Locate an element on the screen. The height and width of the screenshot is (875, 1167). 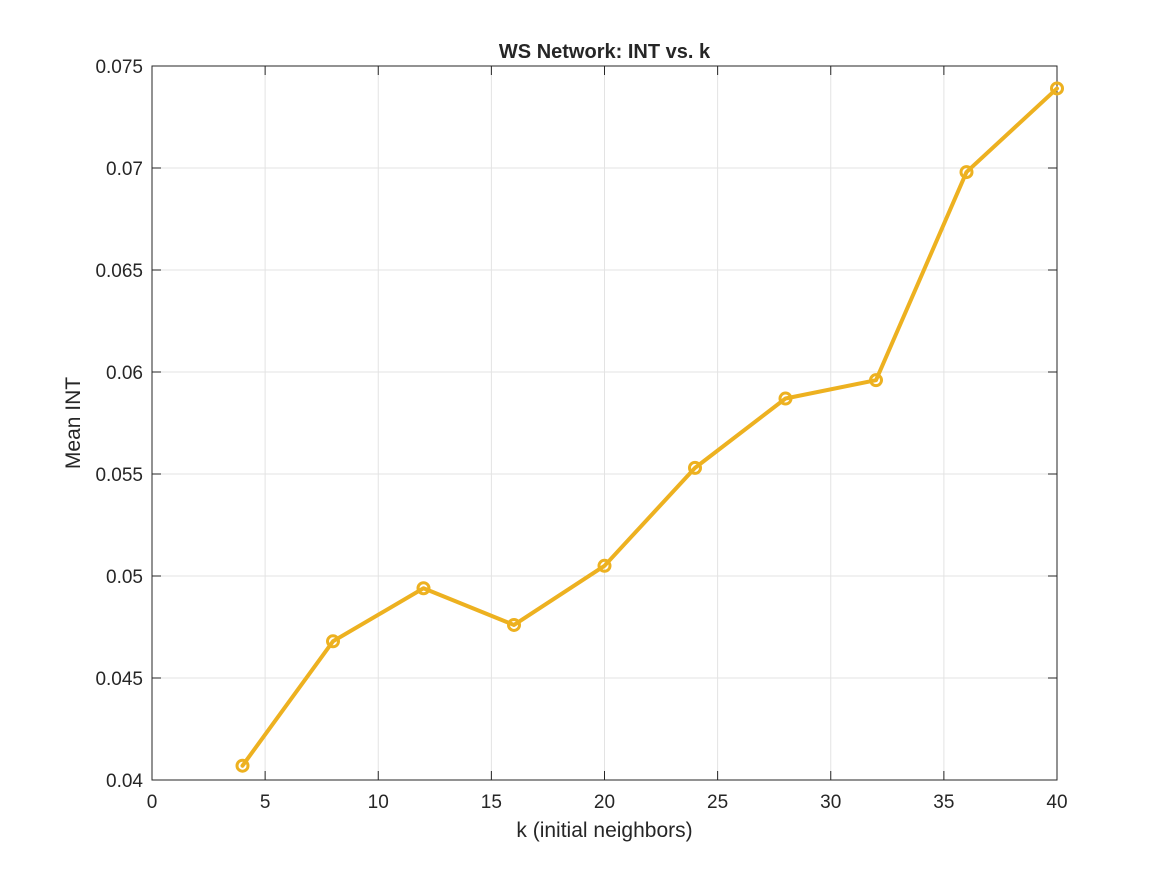
y-tick-label: 0.055 is located at coordinates (119, 475).